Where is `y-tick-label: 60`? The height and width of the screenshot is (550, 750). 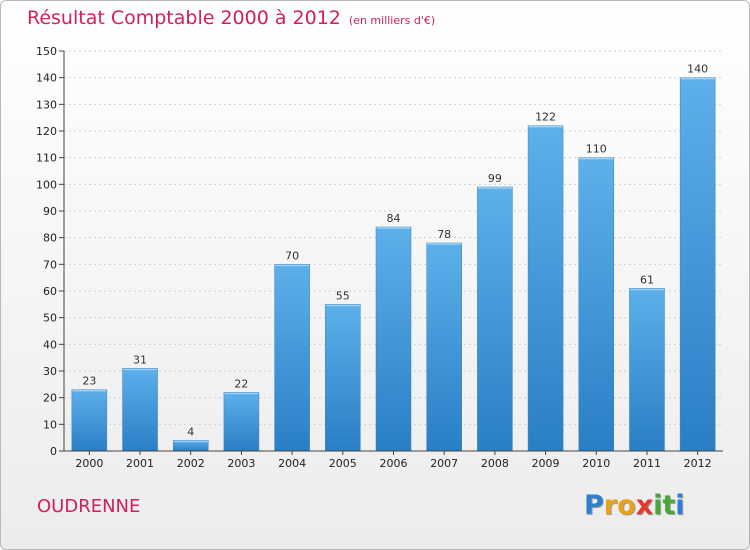 y-tick-label: 60 is located at coordinates (50, 291).